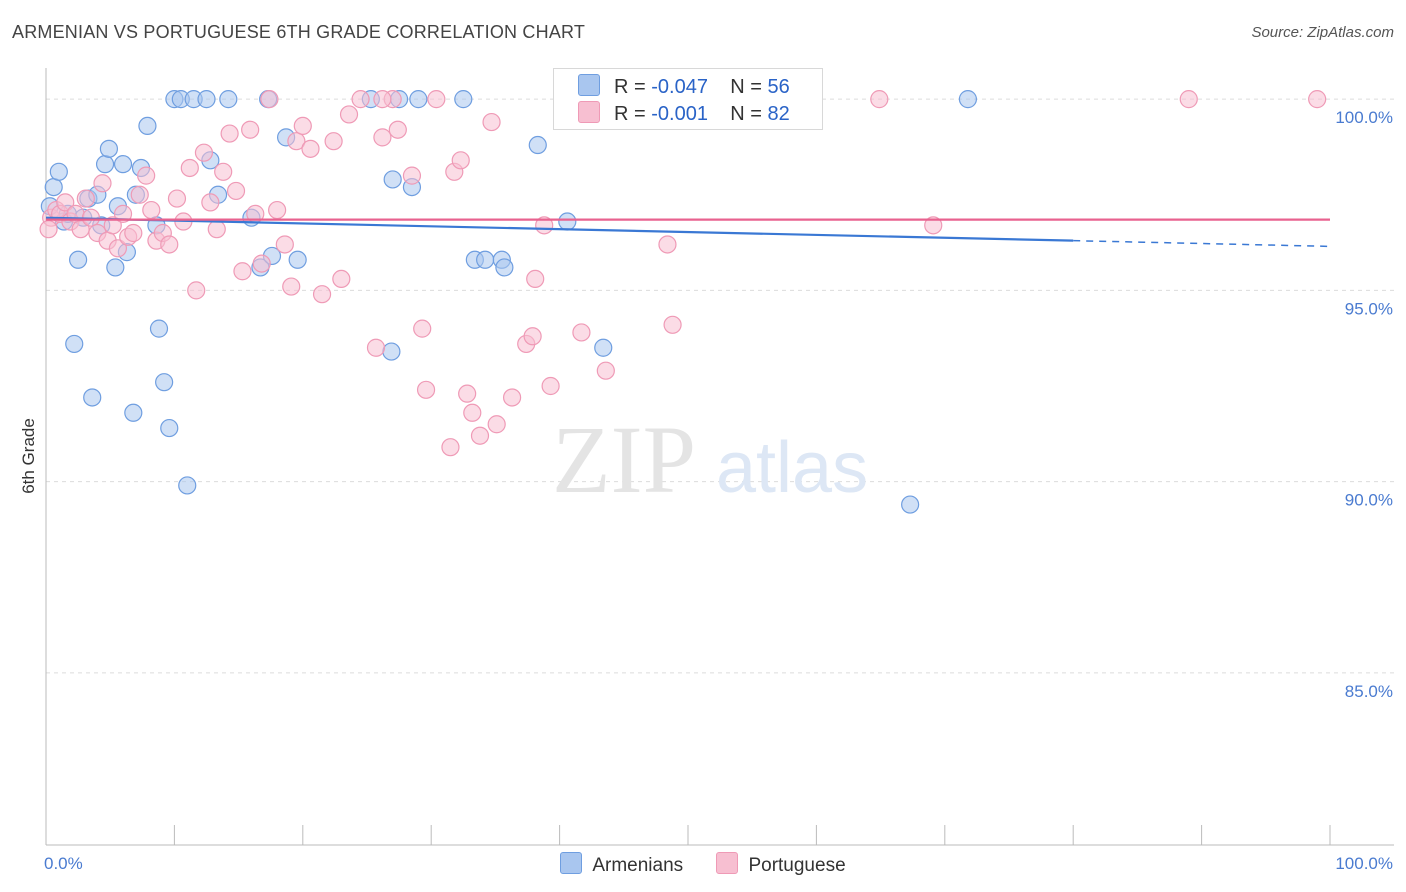  Describe the element at coordinates (1202, 243) in the screenshot. I see `armenians-trend-extension` at that location.